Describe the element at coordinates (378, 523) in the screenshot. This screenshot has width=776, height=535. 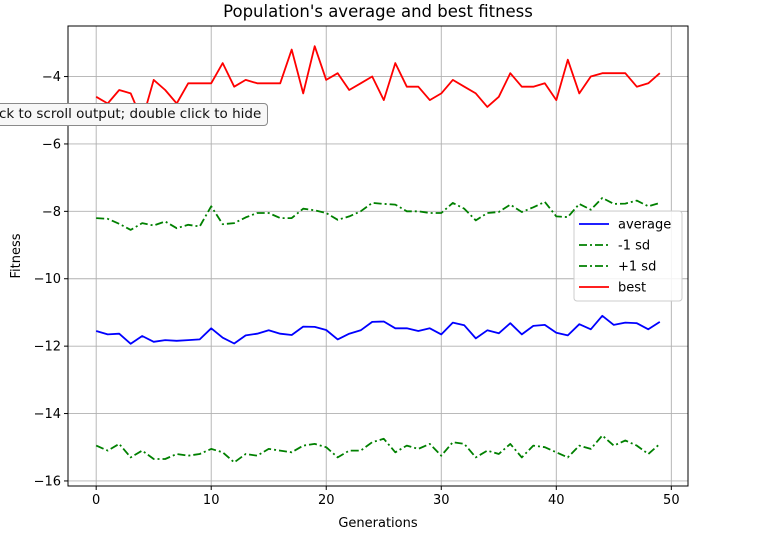
I see `x-axis-label: Generations` at that location.